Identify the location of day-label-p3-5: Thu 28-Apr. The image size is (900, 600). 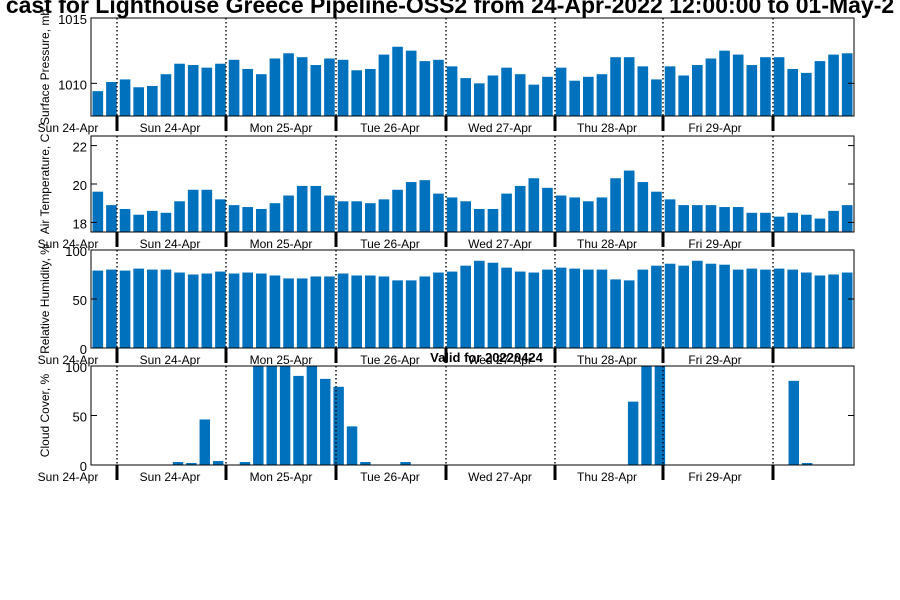
(607, 360).